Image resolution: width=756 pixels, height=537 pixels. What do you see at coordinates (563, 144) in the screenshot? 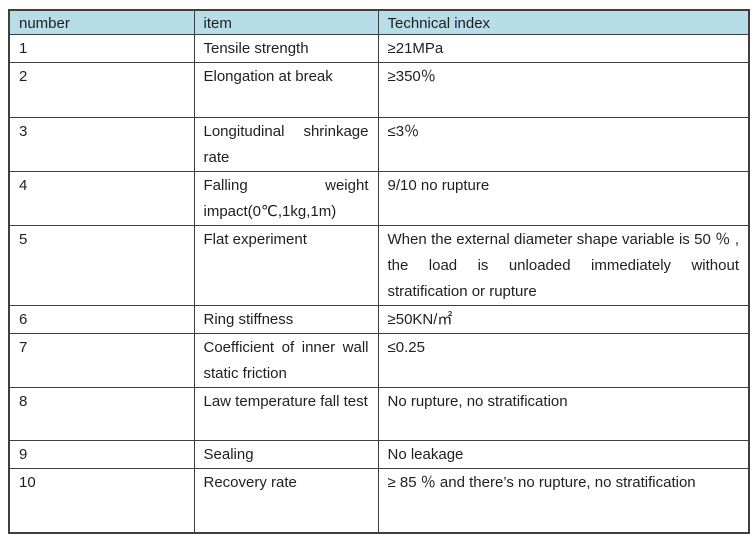
I see `cell-index: ≤3％` at bounding box center [563, 144].